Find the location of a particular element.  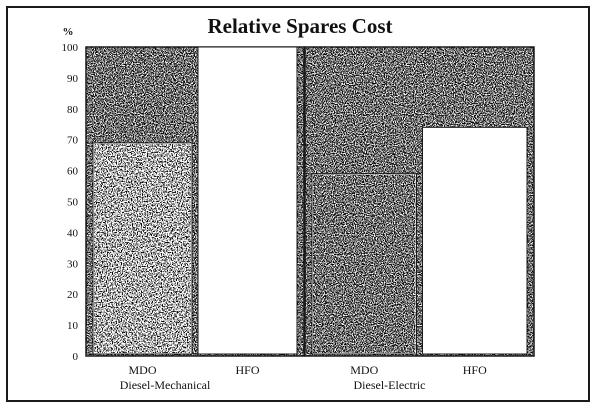

x-group-label: Diesel-Electric is located at coordinates (390, 385).